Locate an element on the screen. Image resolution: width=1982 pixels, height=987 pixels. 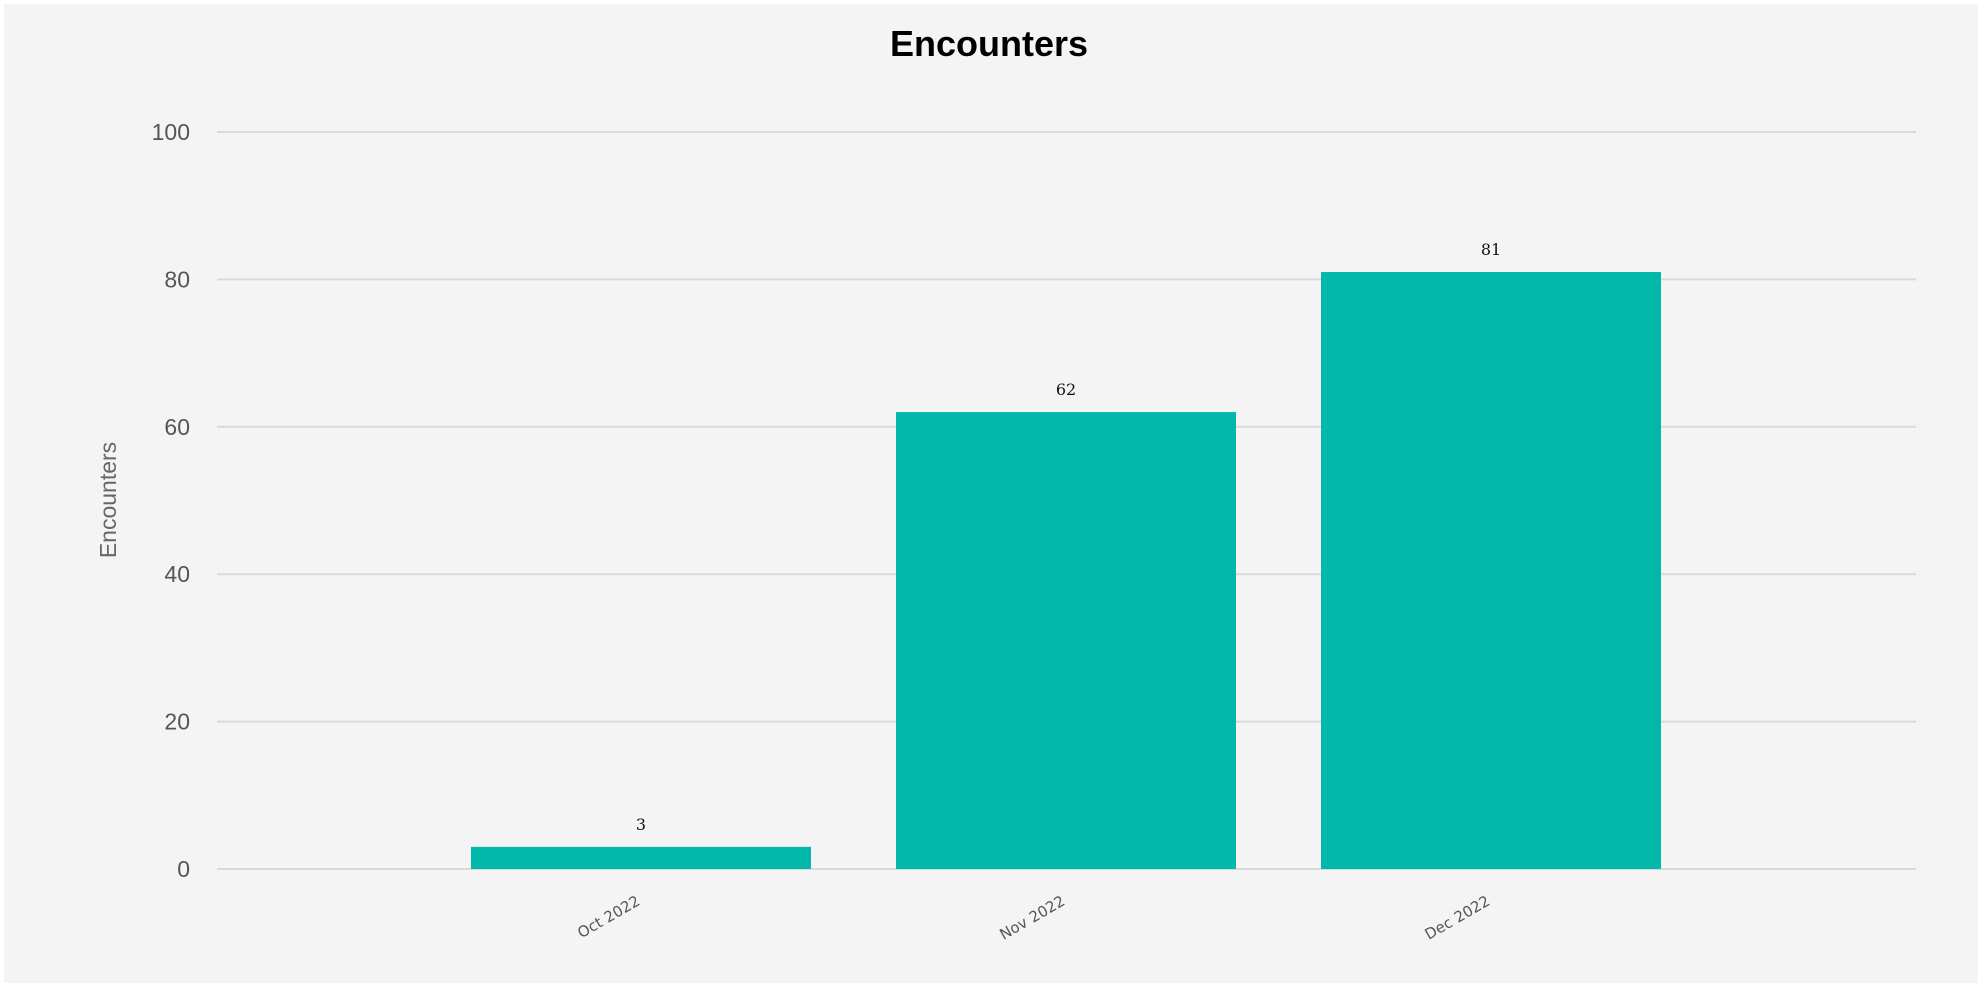
data-label: 62 is located at coordinates (1066, 389).